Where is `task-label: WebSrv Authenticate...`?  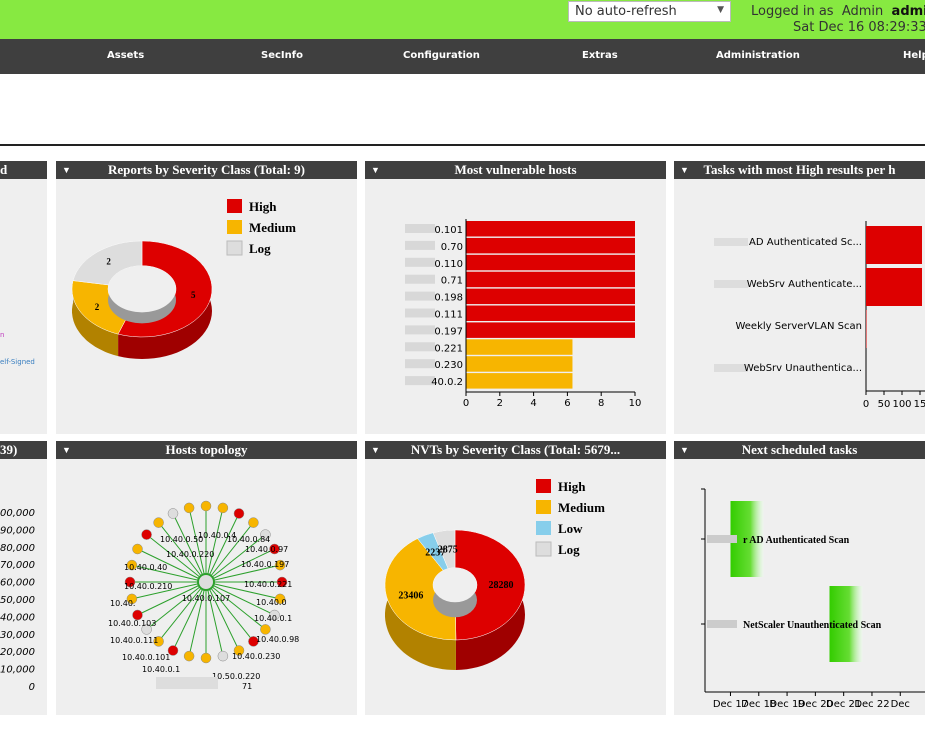 task-label: WebSrv Authenticate... is located at coordinates (804, 284).